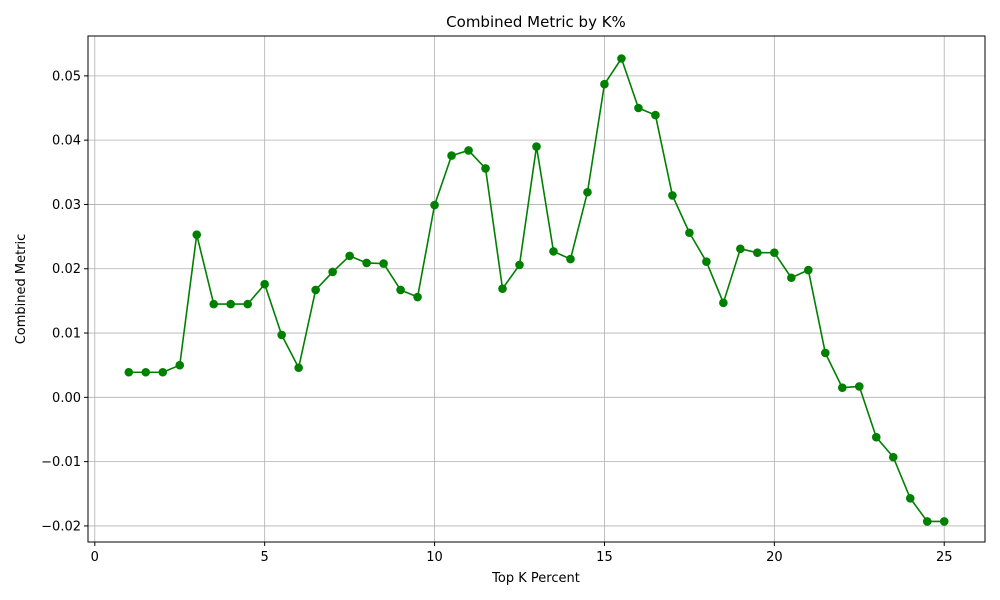 This screenshot has width=1000, height=600. What do you see at coordinates (66, 76) in the screenshot?
I see `y-tick-label: 0.05` at bounding box center [66, 76].